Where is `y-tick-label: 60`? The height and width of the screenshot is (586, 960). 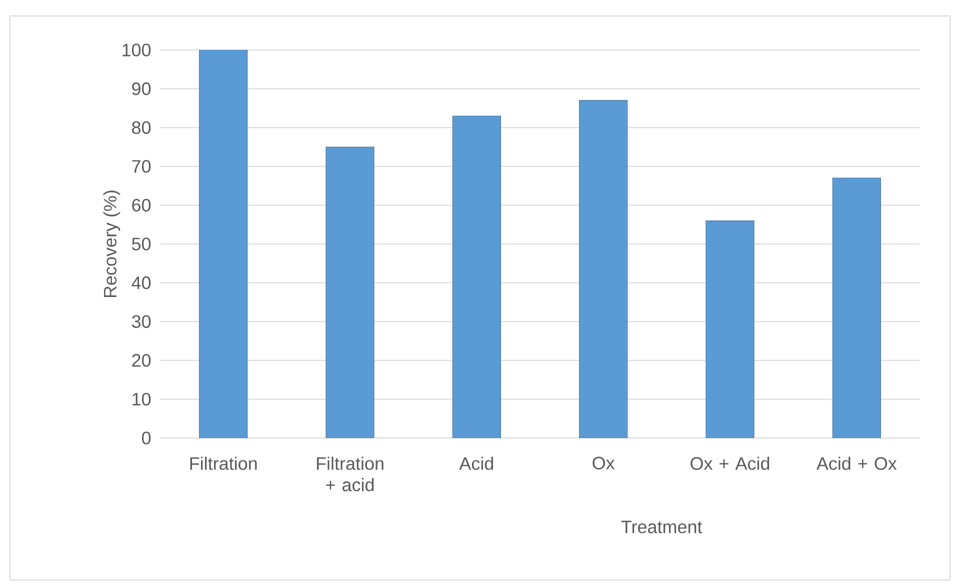
y-tick-label: 60 is located at coordinates (141, 205).